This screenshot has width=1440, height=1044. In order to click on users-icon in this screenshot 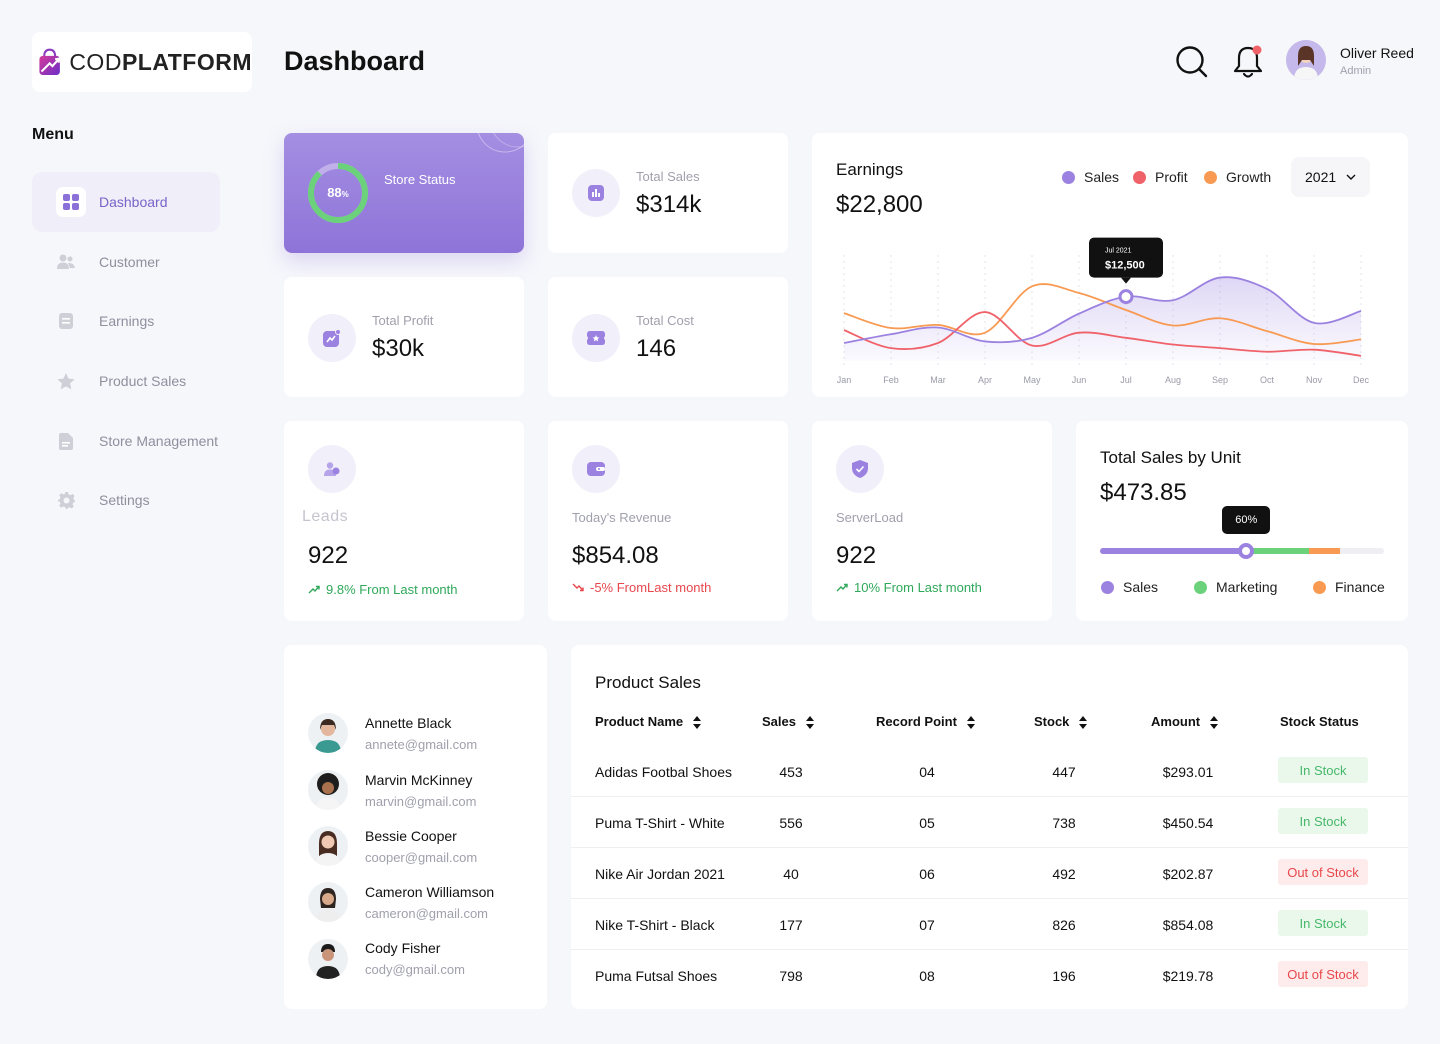, I will do `click(66, 262)`.